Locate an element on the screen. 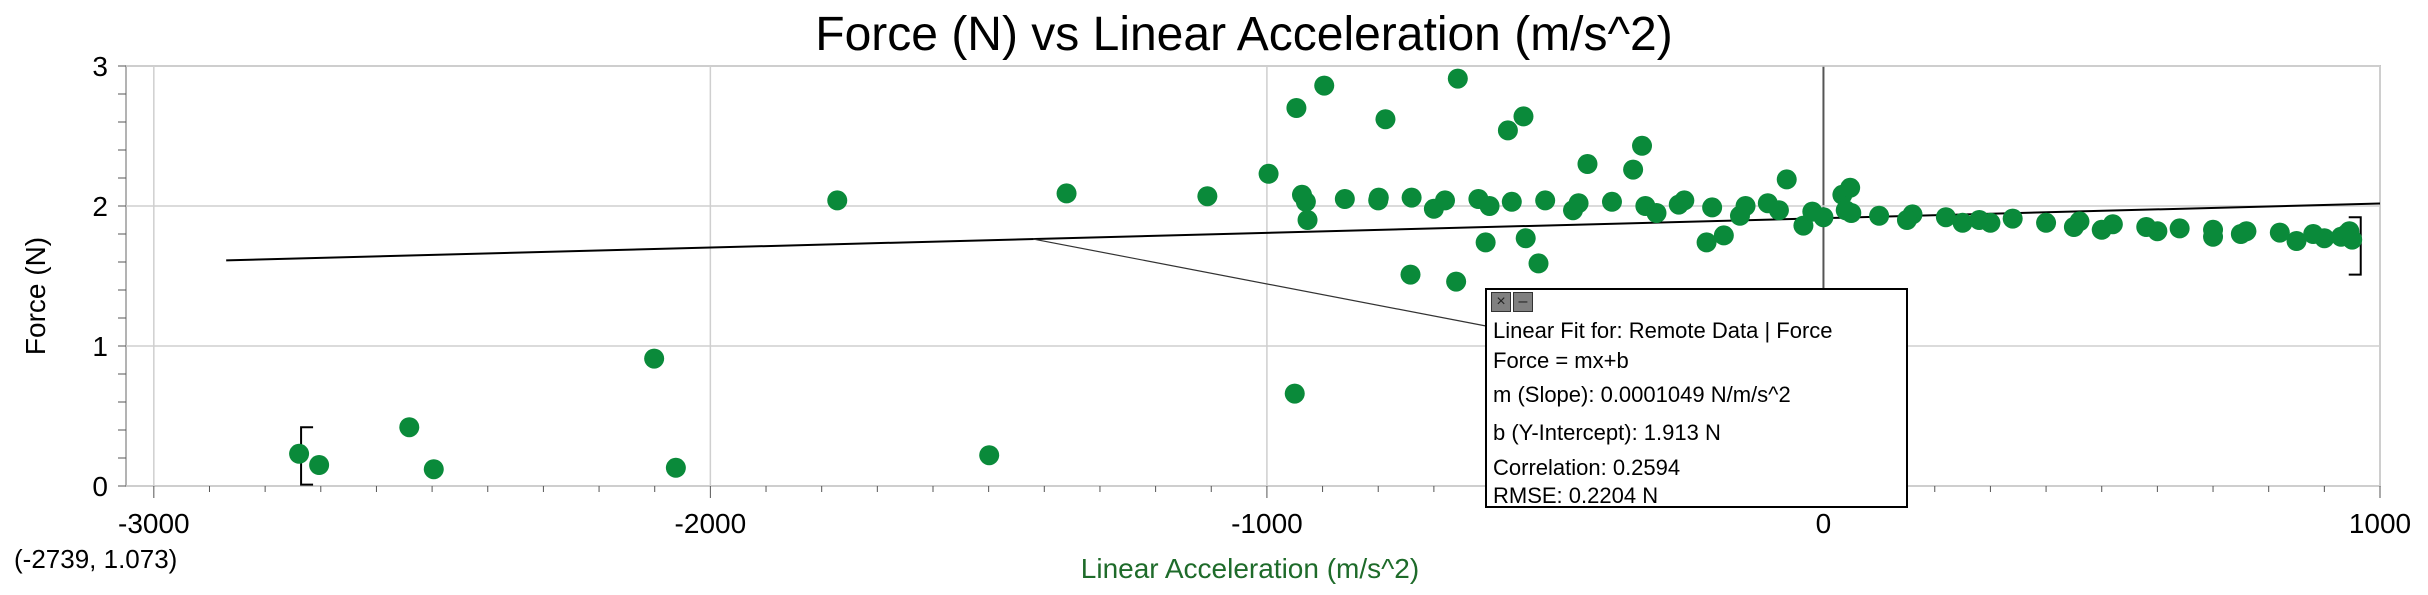  annotation-leader is located at coordinates (1260, 282).